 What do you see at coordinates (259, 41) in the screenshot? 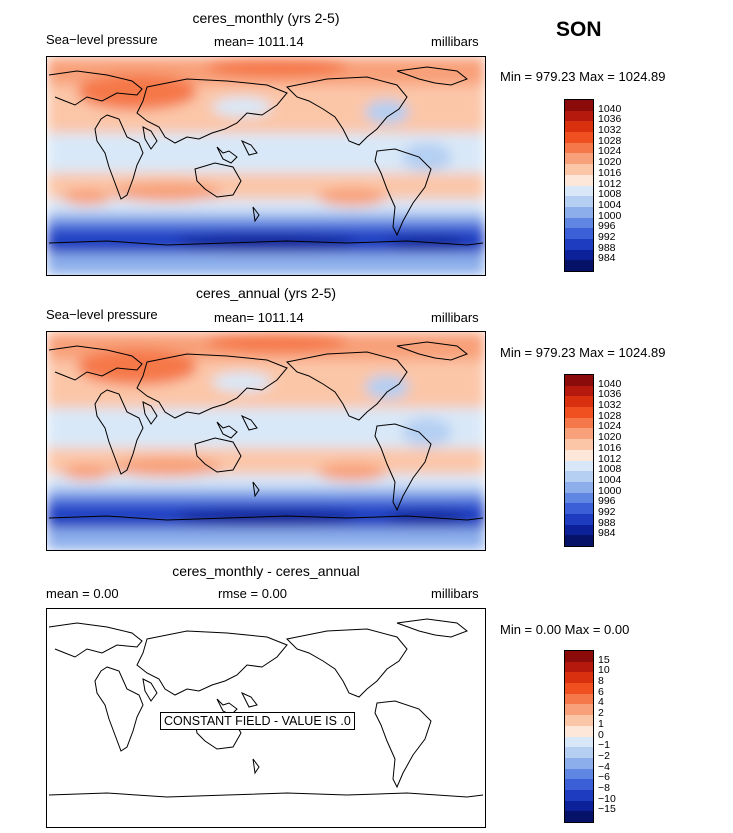
I see `panel-1-mean-label: mean= 1011.14` at bounding box center [259, 41].